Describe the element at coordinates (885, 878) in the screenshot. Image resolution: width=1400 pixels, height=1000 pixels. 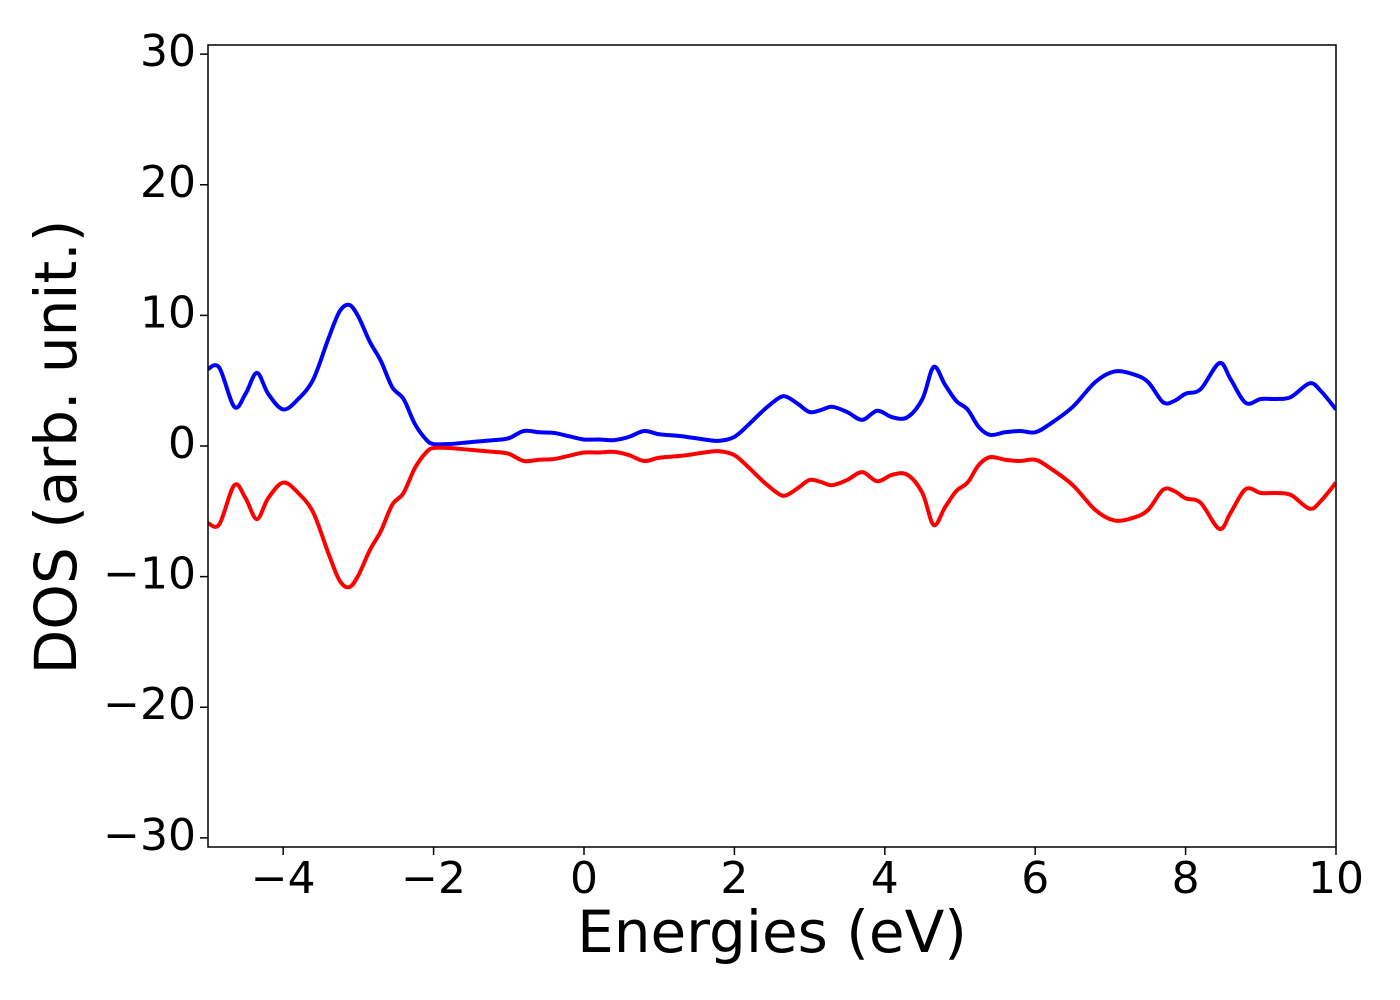
I see `x-tick-label: 4` at that location.